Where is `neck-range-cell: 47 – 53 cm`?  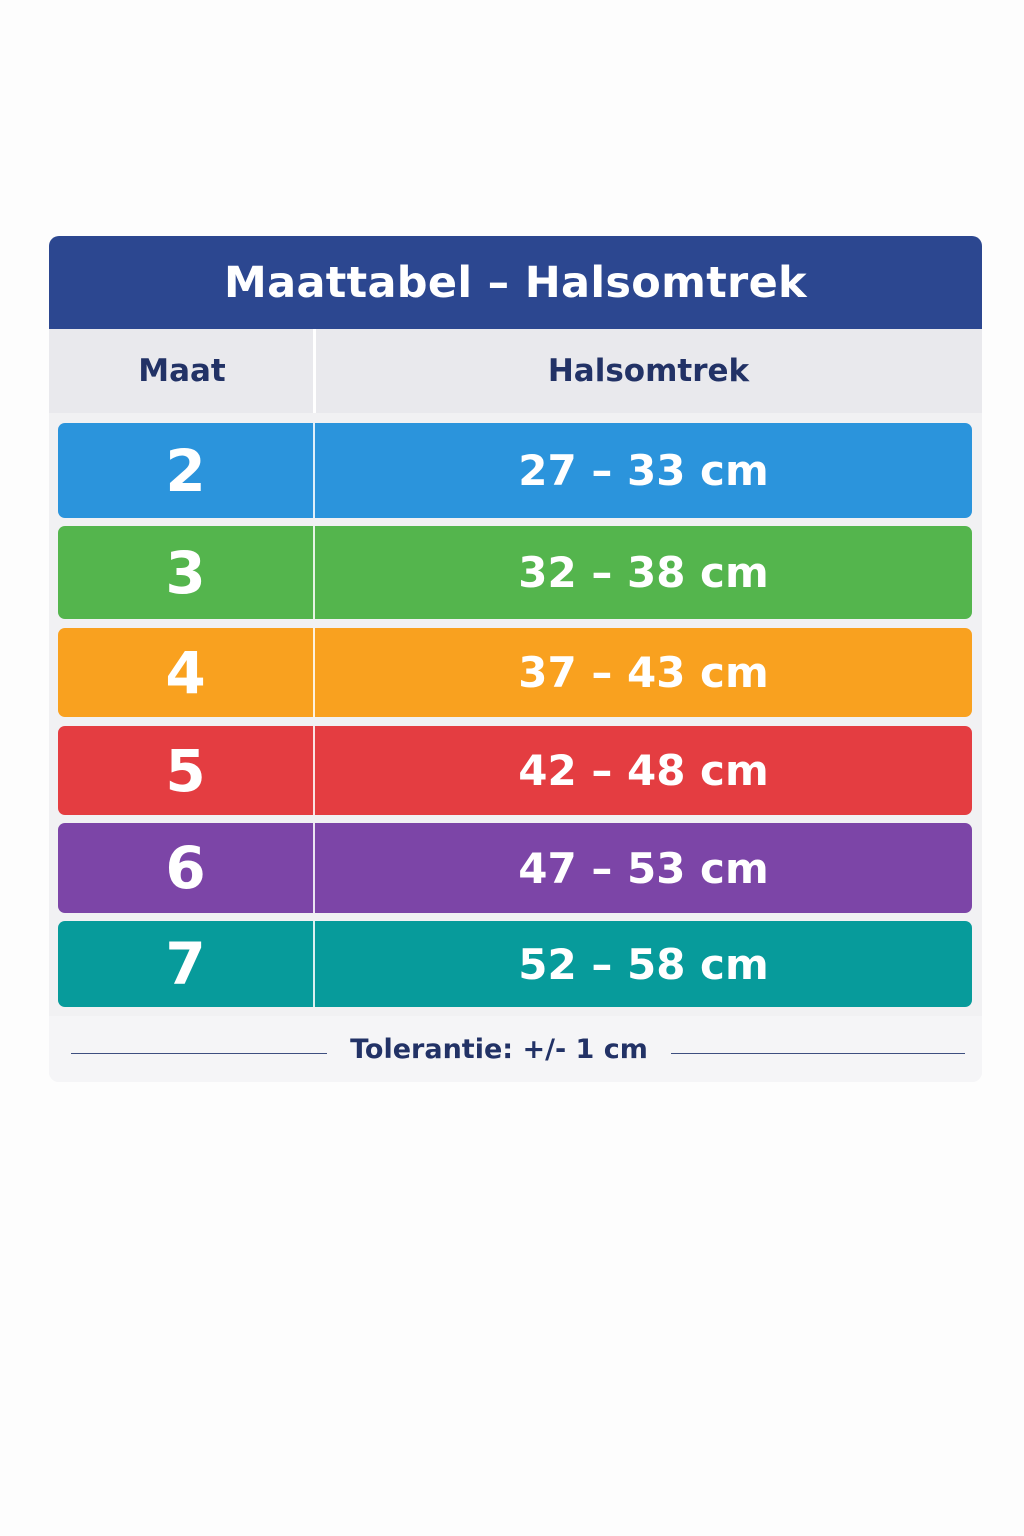
neck-range-cell: 47 – 53 cm is located at coordinates (643, 868).